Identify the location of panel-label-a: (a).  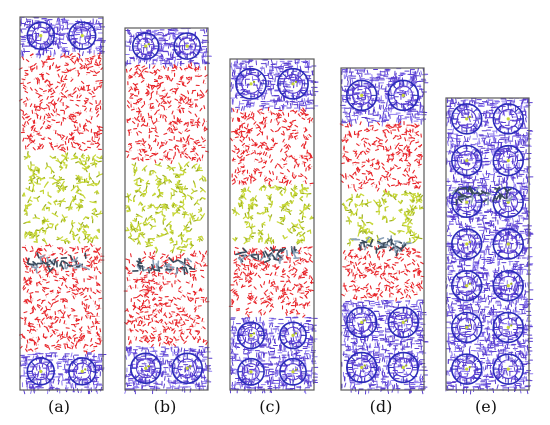
(59, 406).